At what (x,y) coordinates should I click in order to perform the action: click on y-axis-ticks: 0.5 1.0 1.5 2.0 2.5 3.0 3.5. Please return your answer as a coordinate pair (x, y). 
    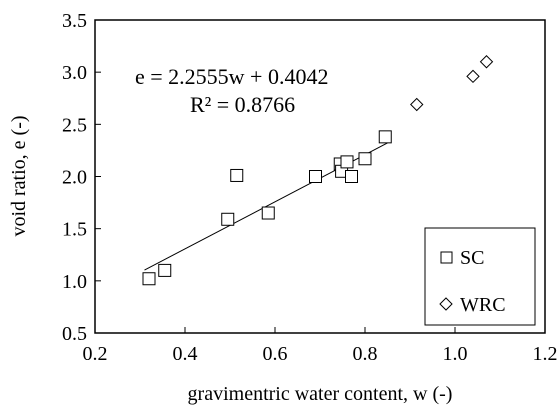
    Looking at the image, I should click on (81, 177).